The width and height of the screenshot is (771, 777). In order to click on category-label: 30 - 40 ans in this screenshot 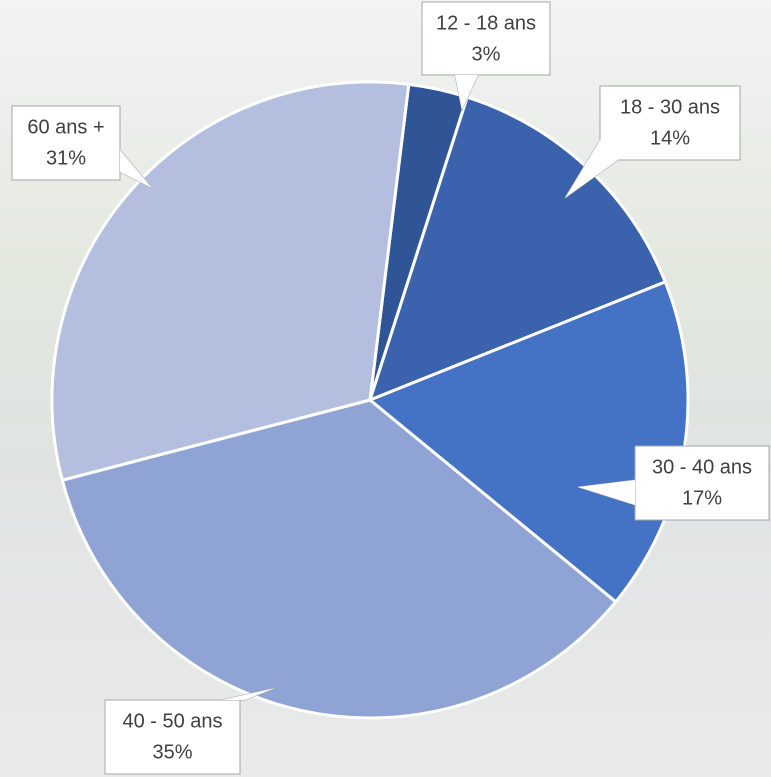, I will do `click(702, 467)`.